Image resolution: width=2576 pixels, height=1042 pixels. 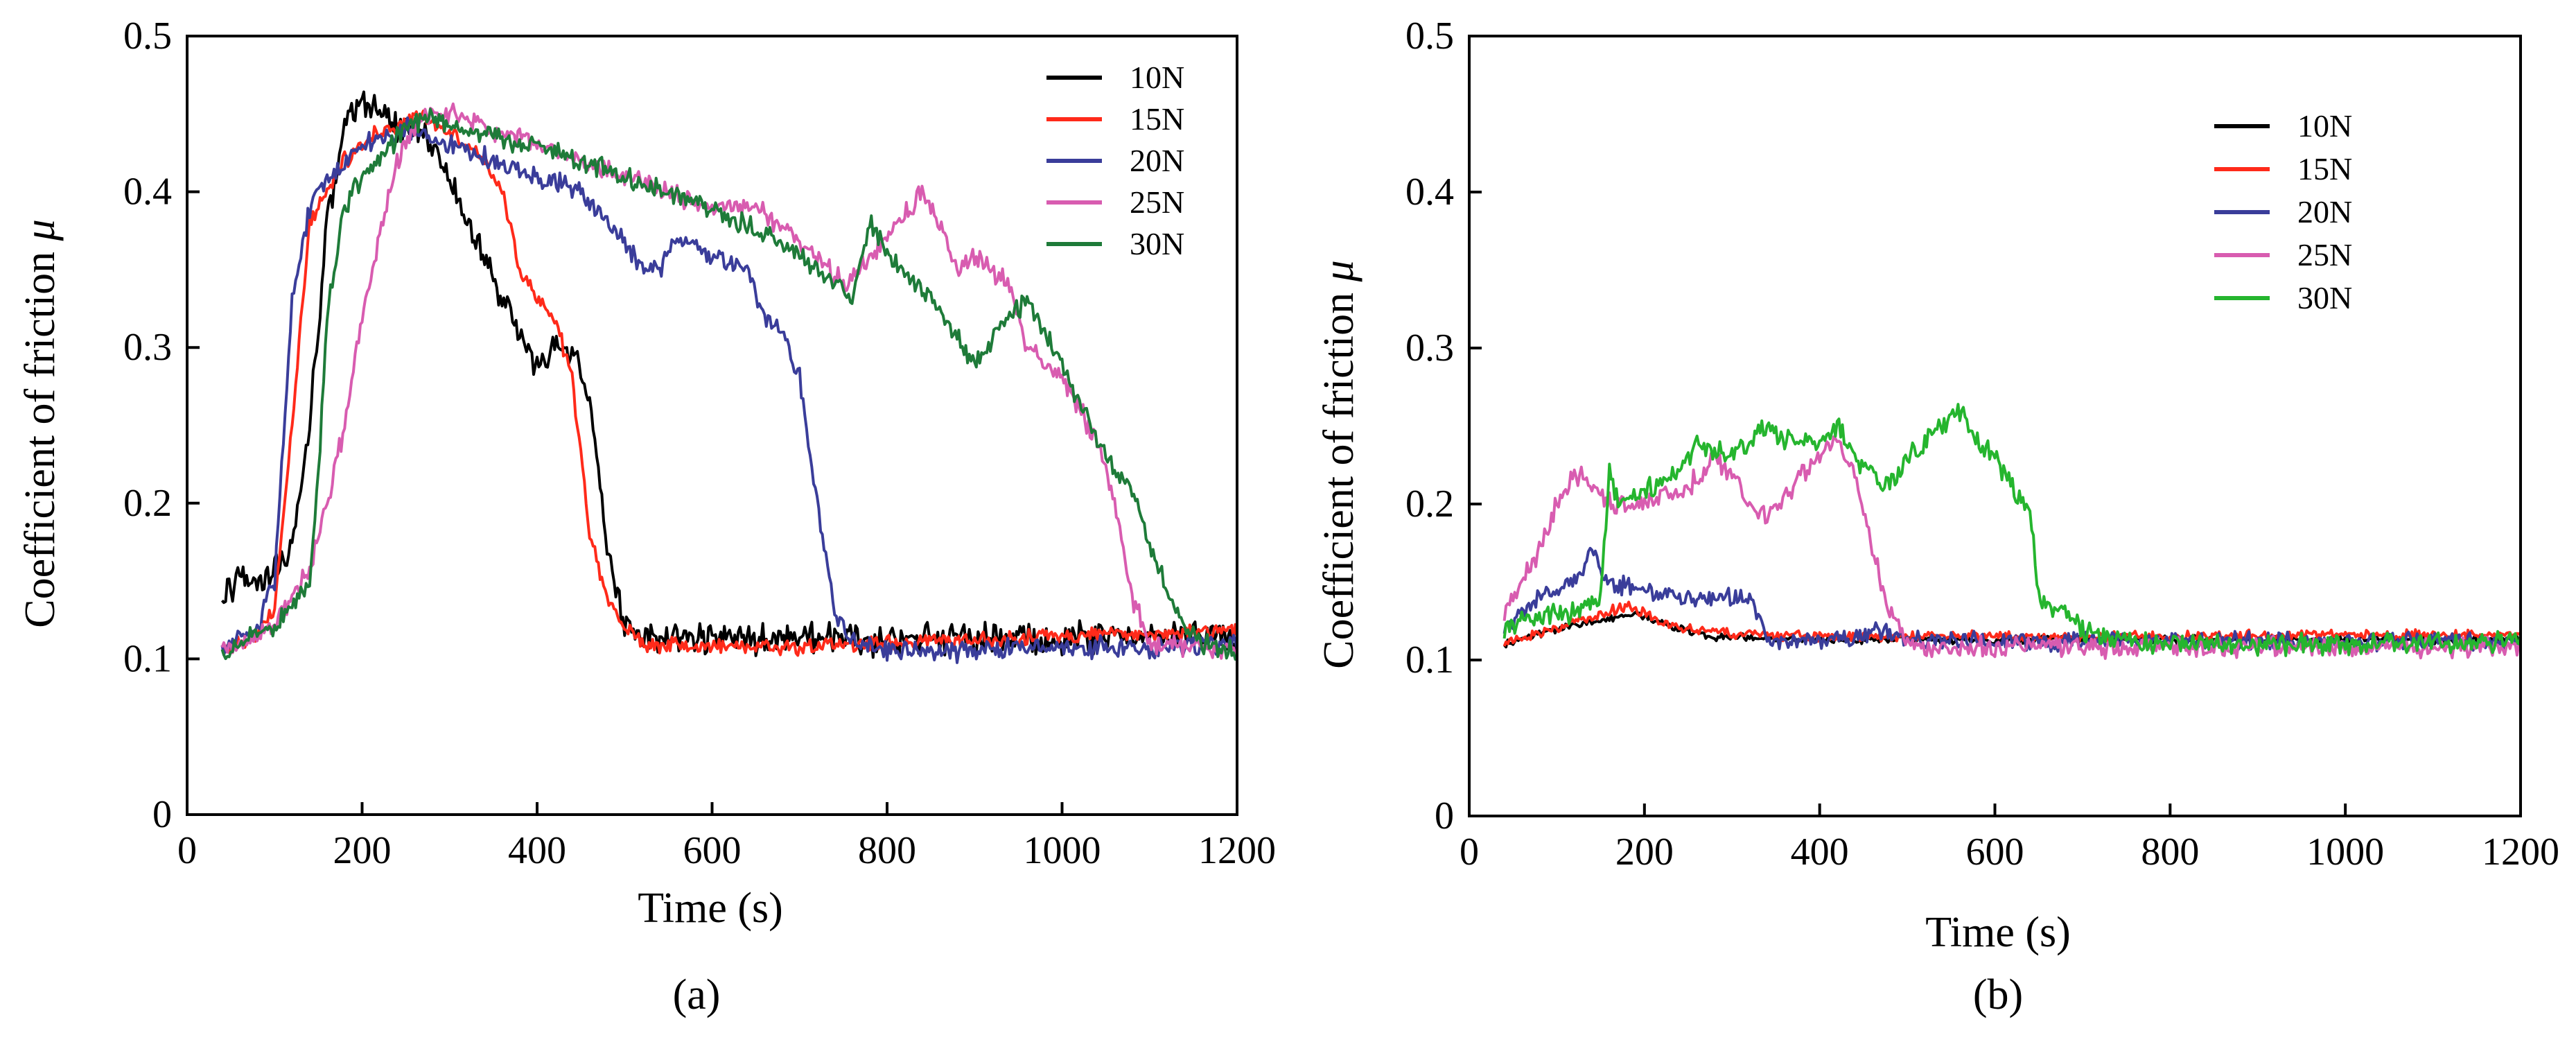 I want to click on panel-b-legend: 10N 15N 20N 25N 30N, so click(x=2283, y=211).